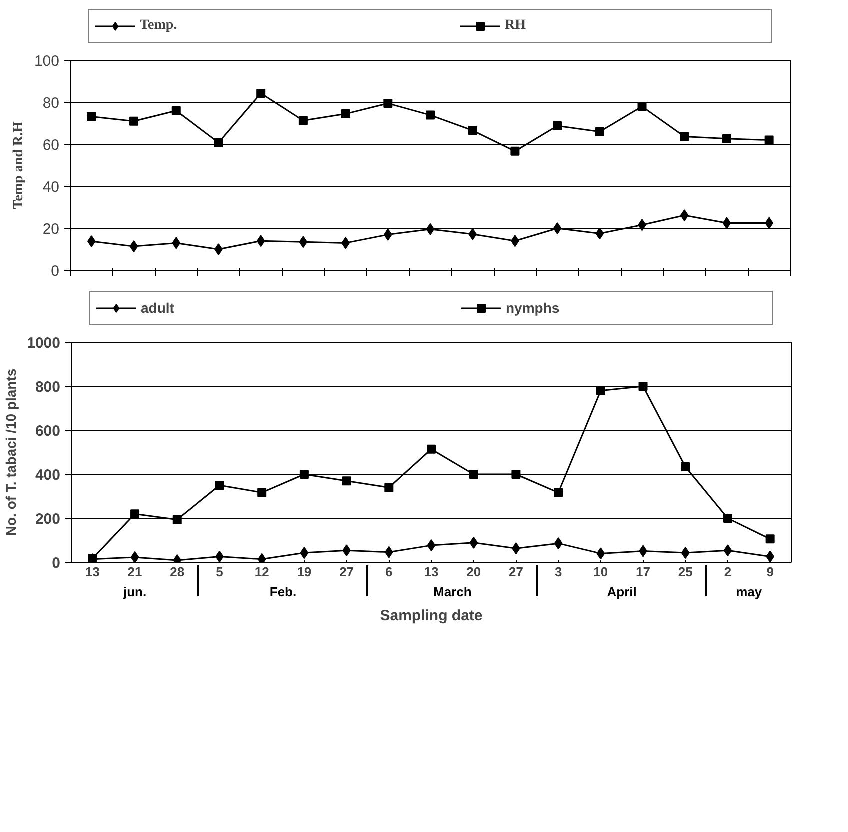  Describe the element at coordinates (18, 165) in the screenshot. I see `y-axis-title: Temp and R.H` at that location.